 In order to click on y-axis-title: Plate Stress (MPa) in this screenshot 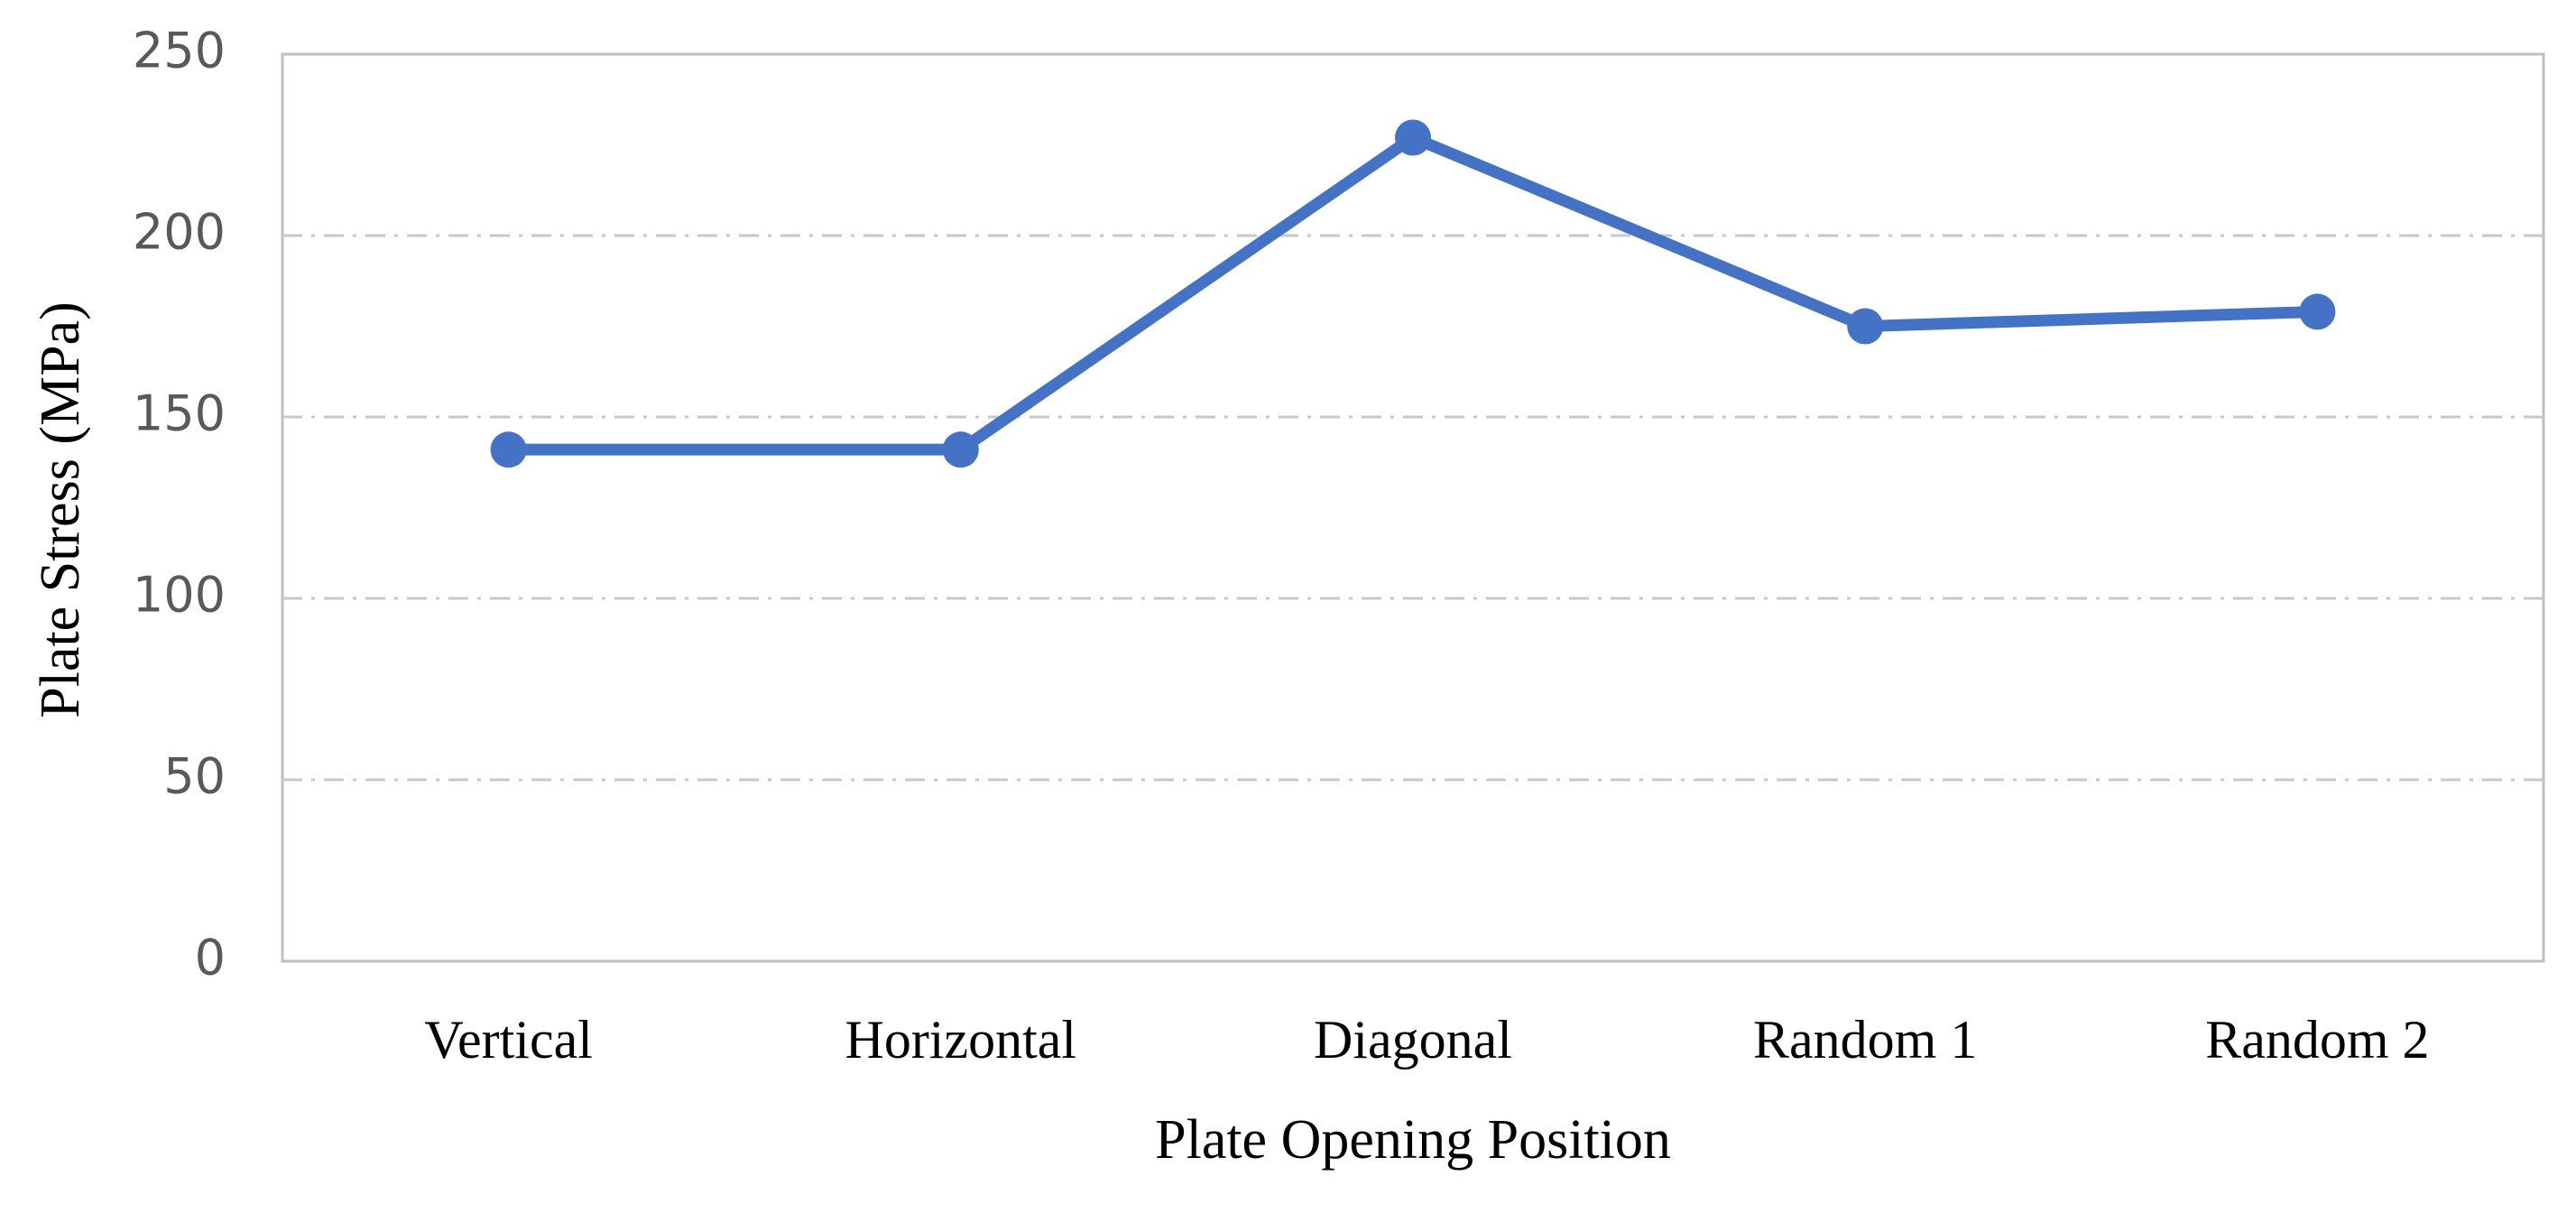, I will do `click(61, 509)`.